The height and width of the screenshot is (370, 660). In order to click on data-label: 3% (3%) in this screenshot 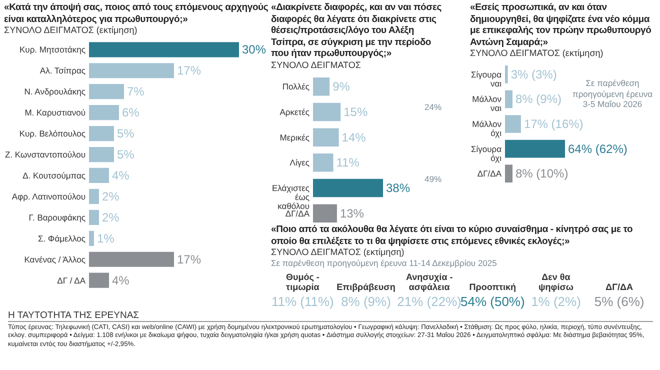, I will do `click(533, 74)`.